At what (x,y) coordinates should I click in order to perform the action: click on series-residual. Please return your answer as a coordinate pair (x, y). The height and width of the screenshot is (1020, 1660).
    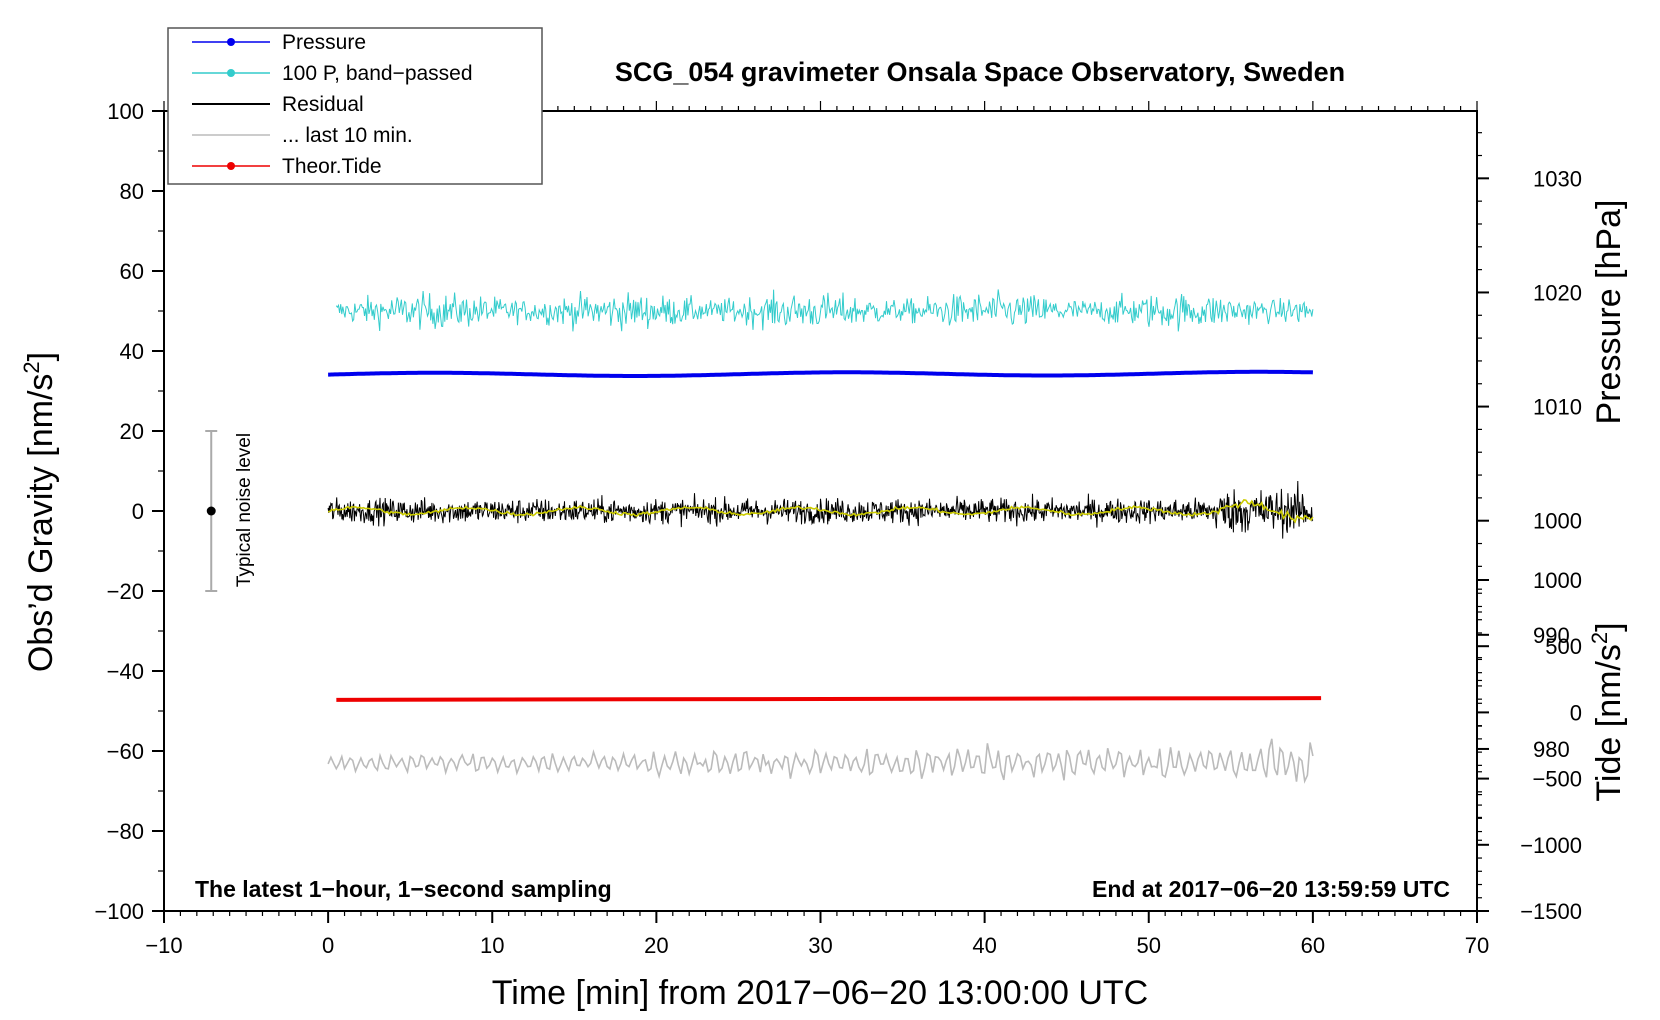
    Looking at the image, I should click on (820, 509).